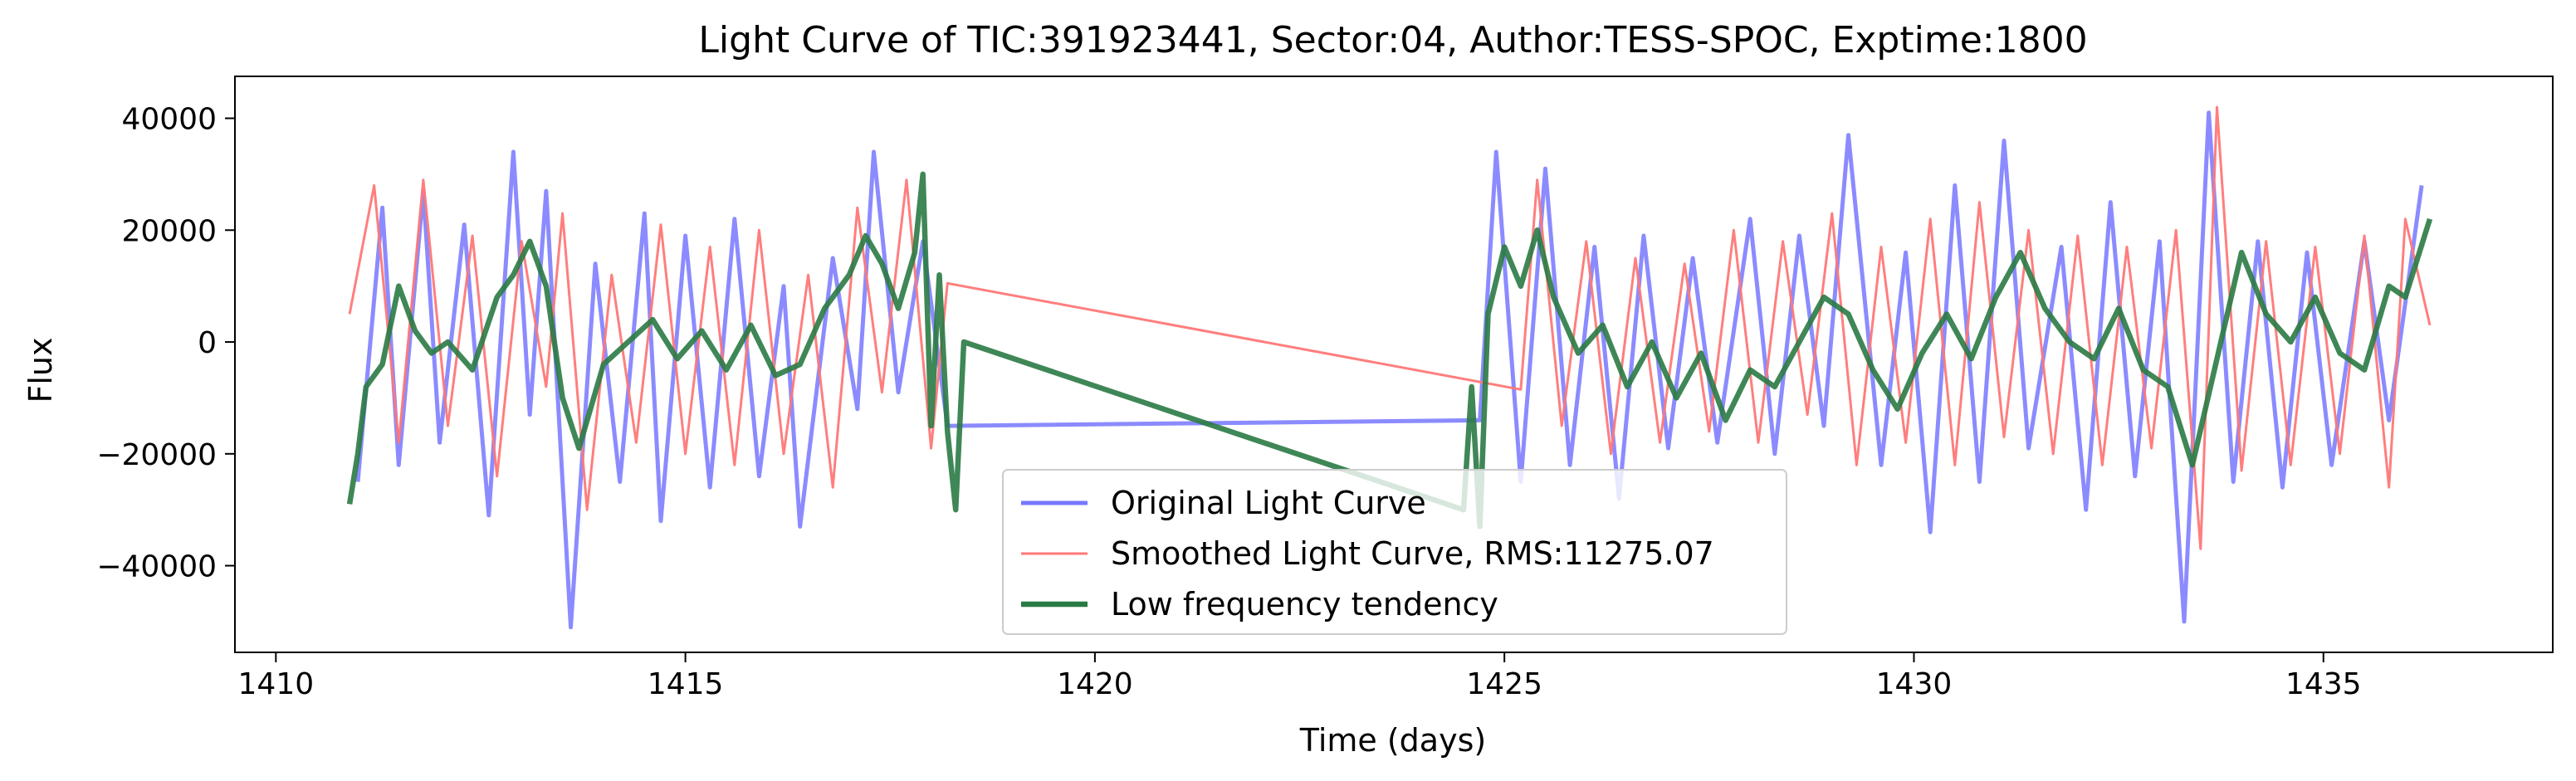 This screenshot has width=2576, height=781. I want to click on legend-label-0: Original Light Curve, so click(1268, 503).